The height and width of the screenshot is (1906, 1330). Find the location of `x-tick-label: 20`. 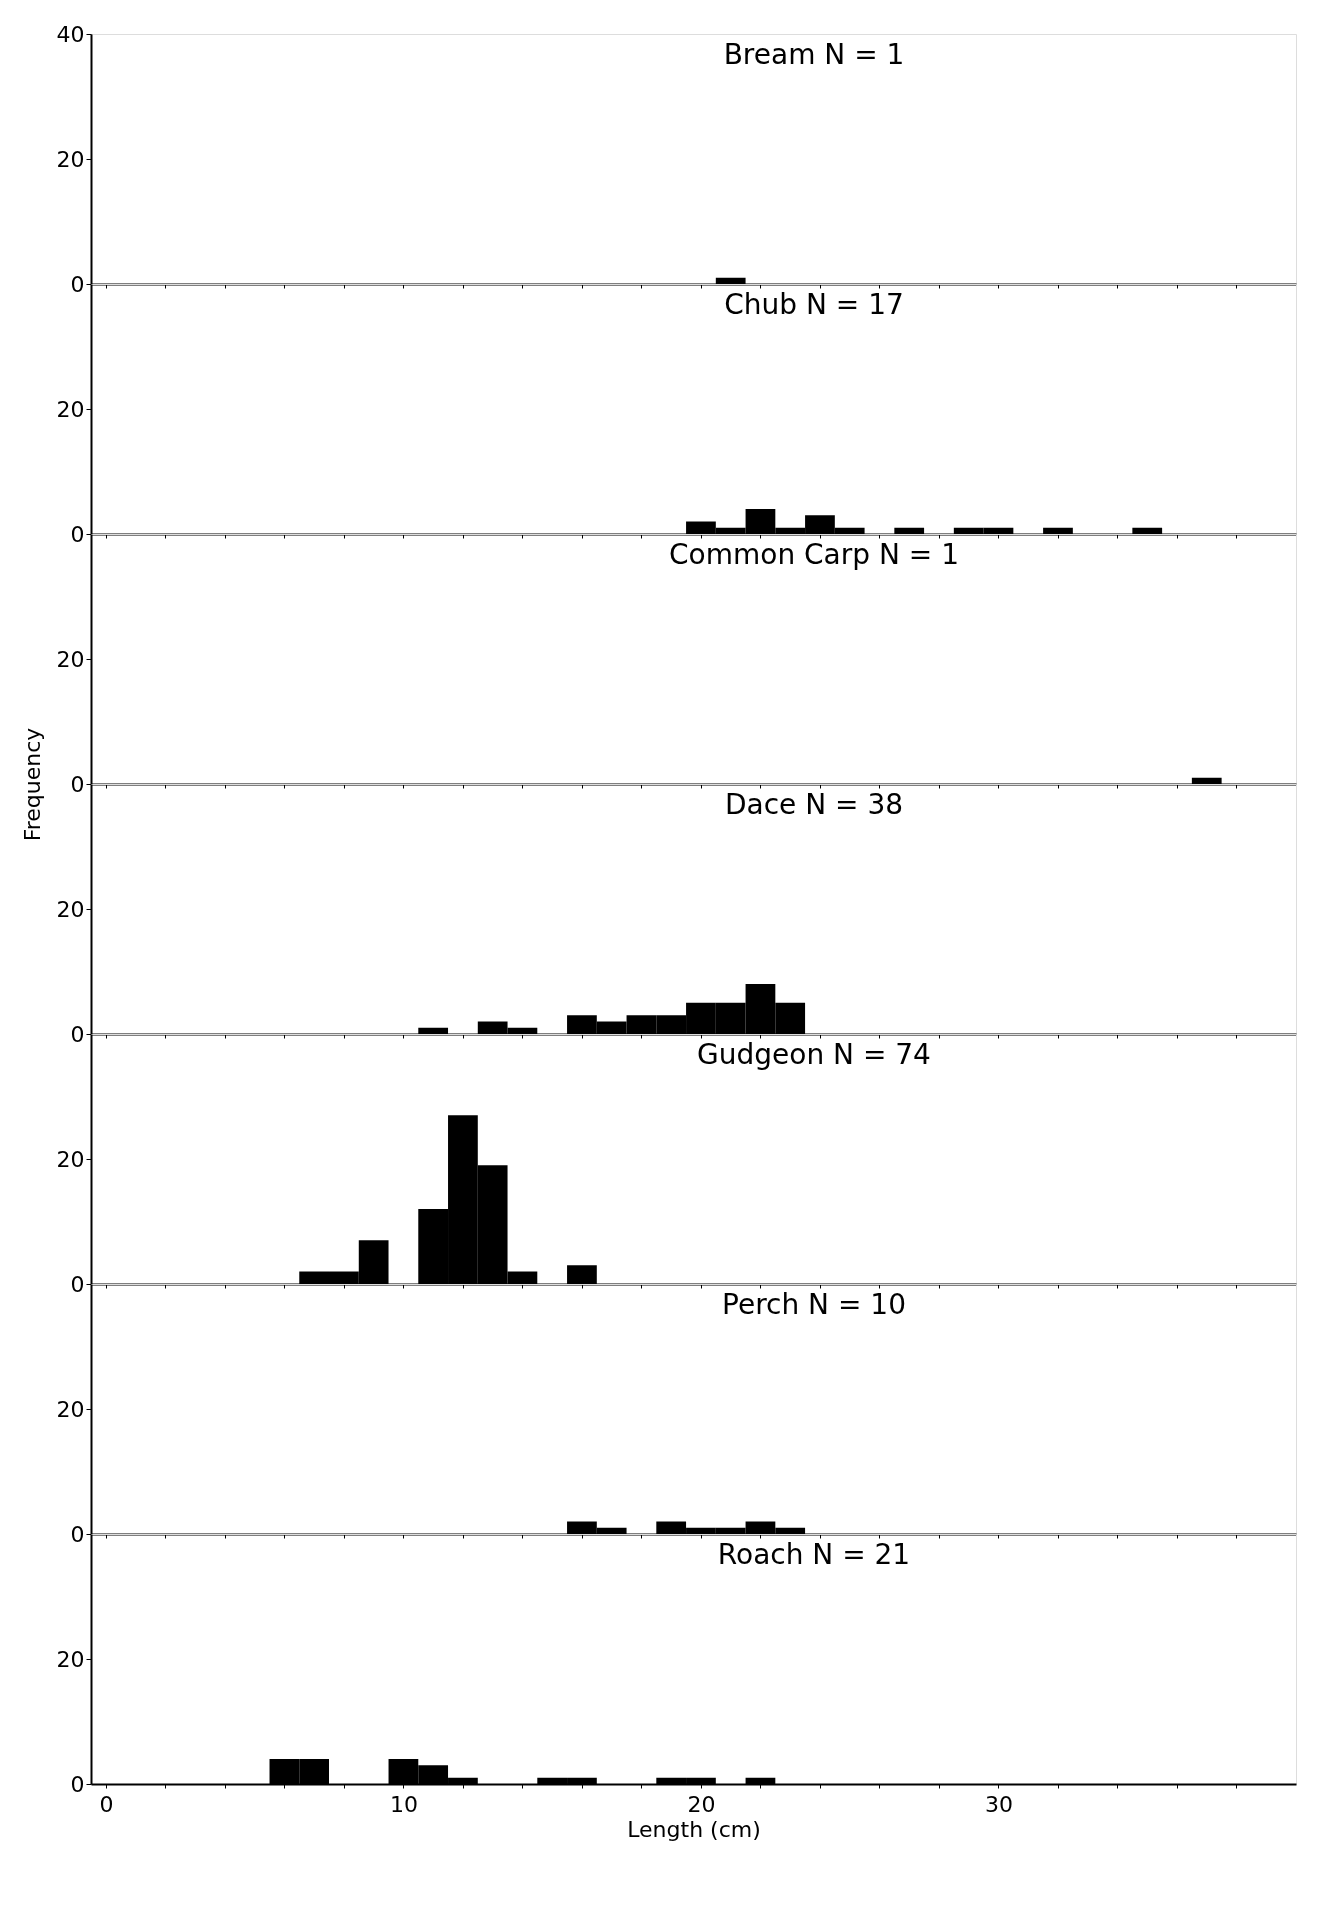

x-tick-label: 20 is located at coordinates (701, 1804).